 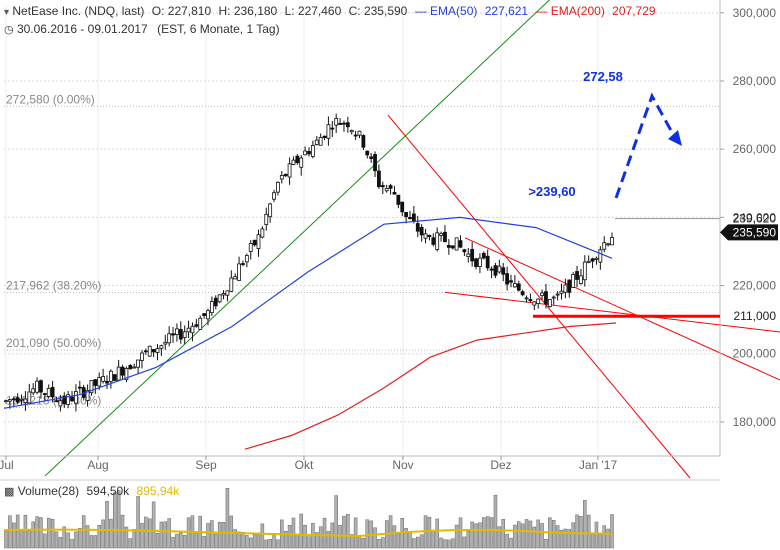 What do you see at coordinates (755, 422) in the screenshot?
I see `y-tick-label: 180,000` at bounding box center [755, 422].